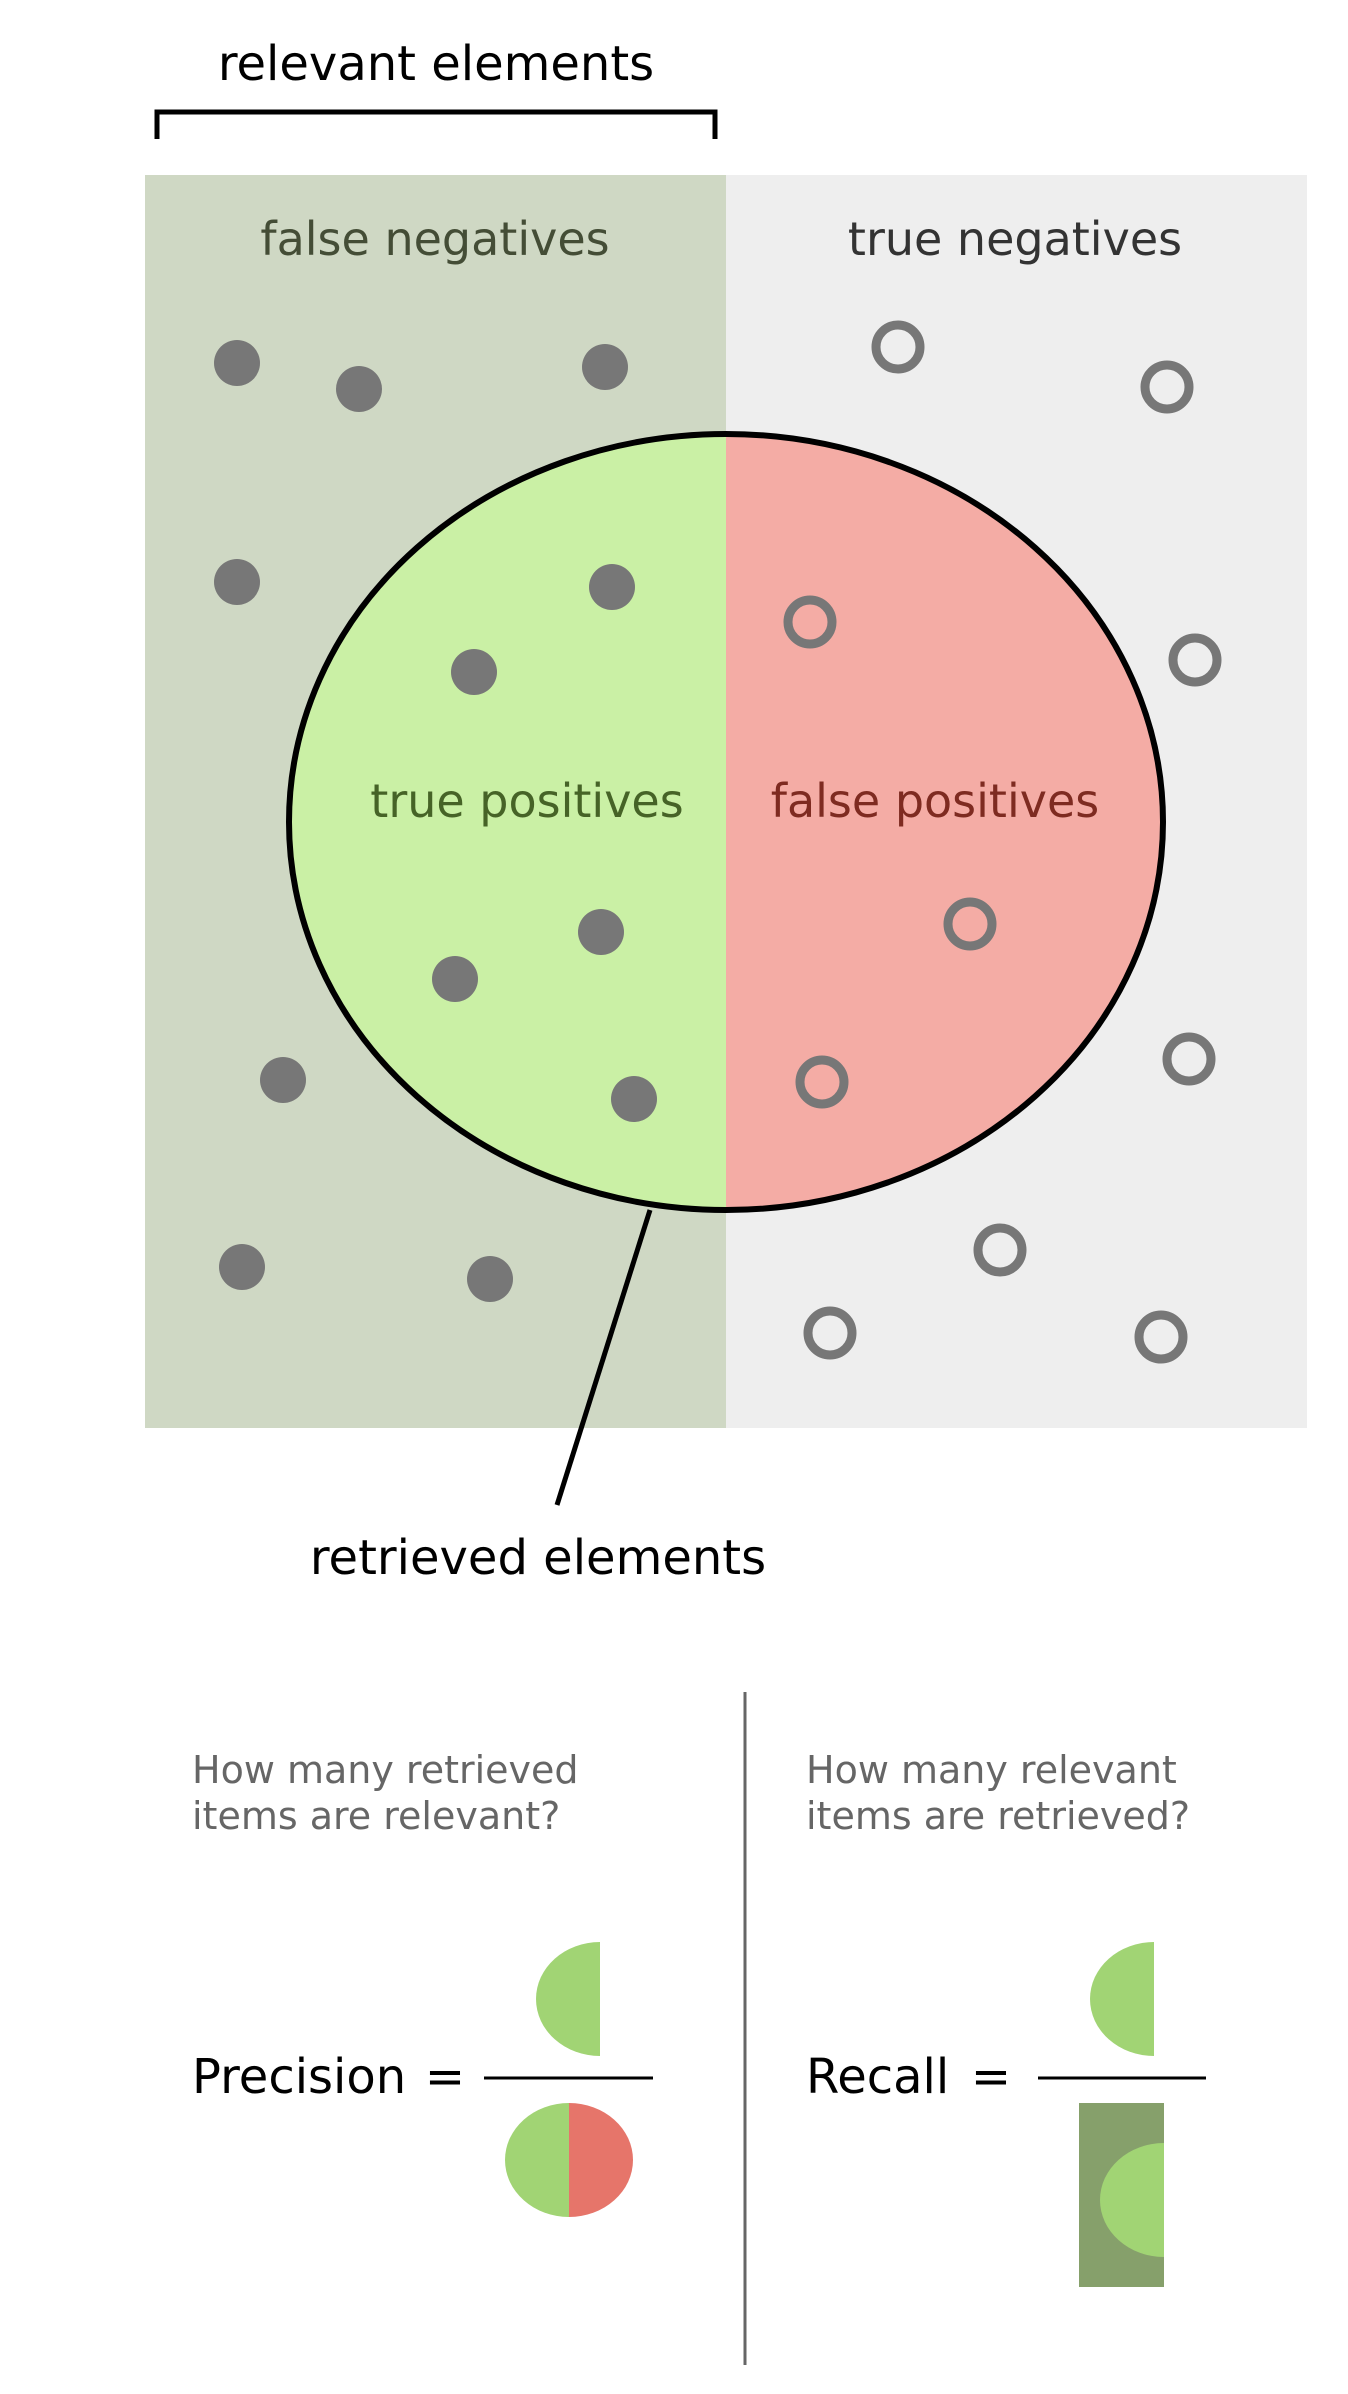 The width and height of the screenshot is (1348, 2394). I want to click on precision-label: Precision, so click(299, 2077).